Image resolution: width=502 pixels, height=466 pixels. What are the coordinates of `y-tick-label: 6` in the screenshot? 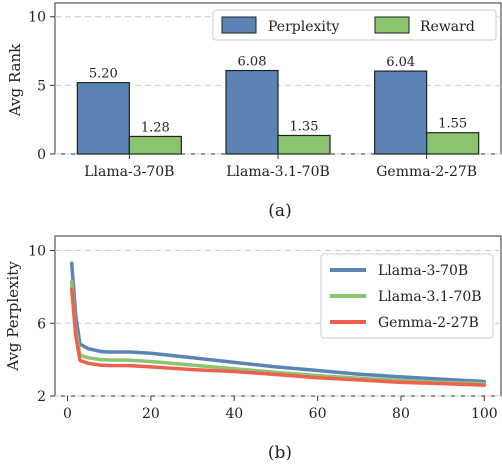 It's located at (41, 324).